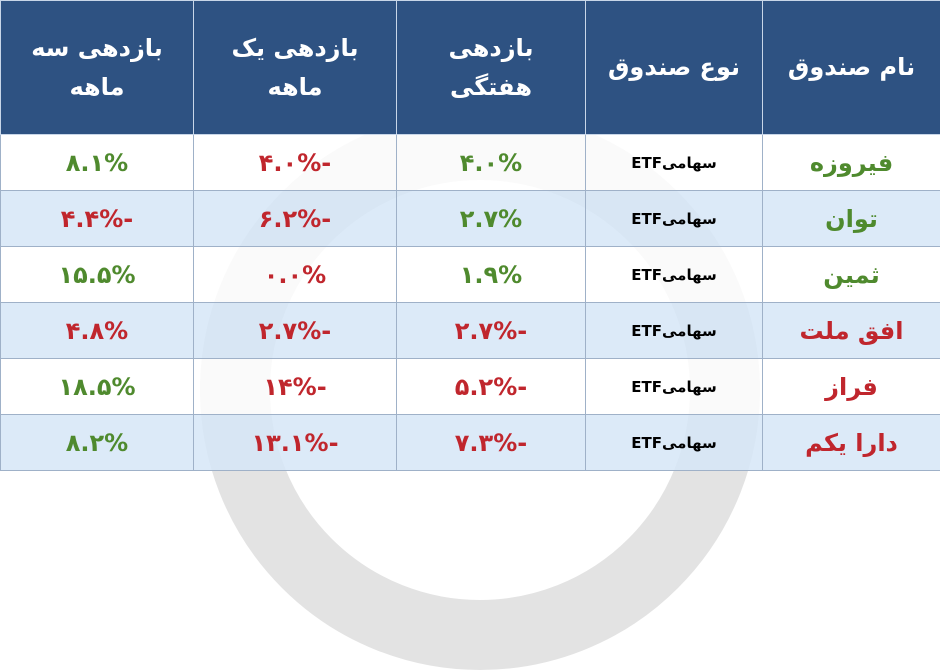 The image size is (940, 670). Describe the element at coordinates (851, 163) in the screenshot. I see `fund-name: فیروزه` at that location.